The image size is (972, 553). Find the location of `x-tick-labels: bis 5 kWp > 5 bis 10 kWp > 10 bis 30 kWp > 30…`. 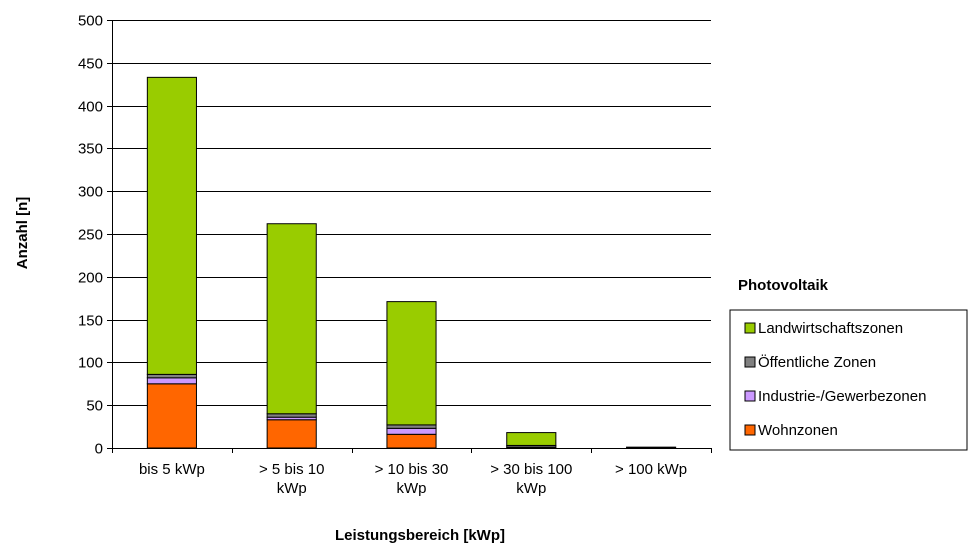

x-tick-labels: bis 5 kWp > 5 bis 10 kWp > 10 bis 30 kWp > 30… is located at coordinates (412, 472).